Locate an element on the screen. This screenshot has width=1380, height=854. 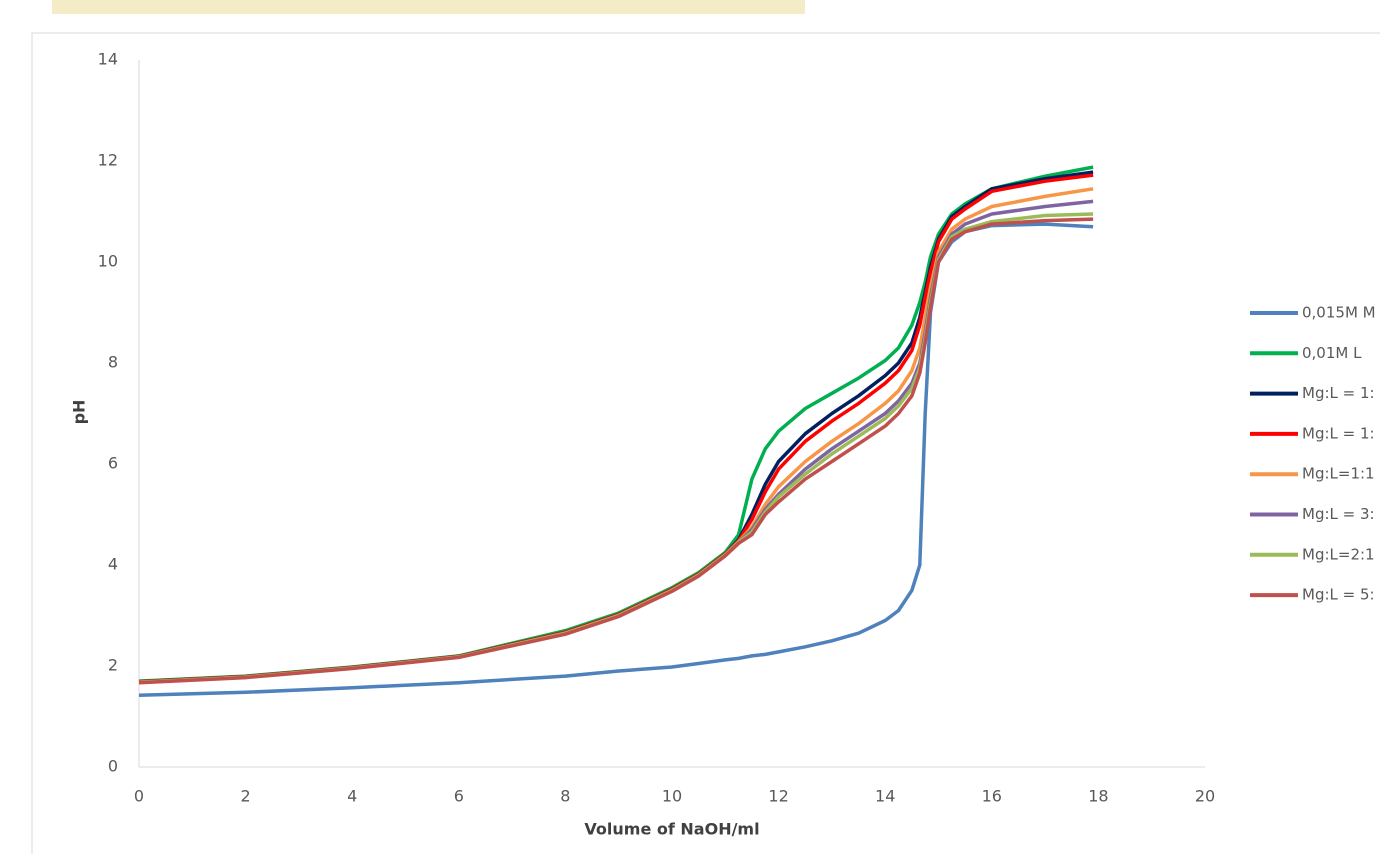
x-tick-label: 14 is located at coordinates (885, 796).